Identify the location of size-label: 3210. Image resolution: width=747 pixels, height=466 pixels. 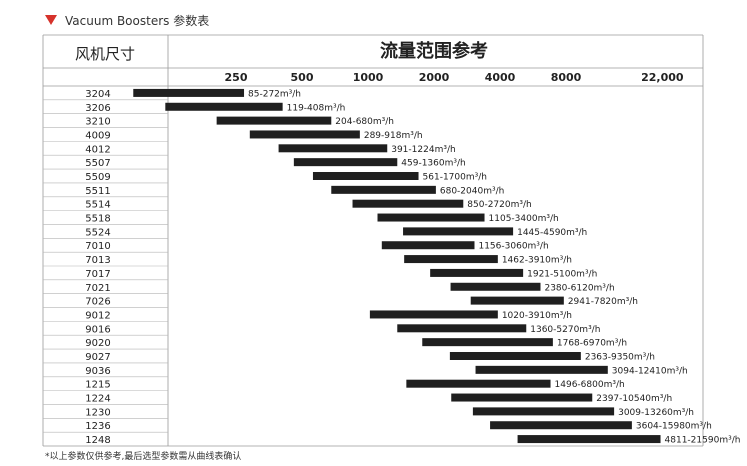
(97, 122).